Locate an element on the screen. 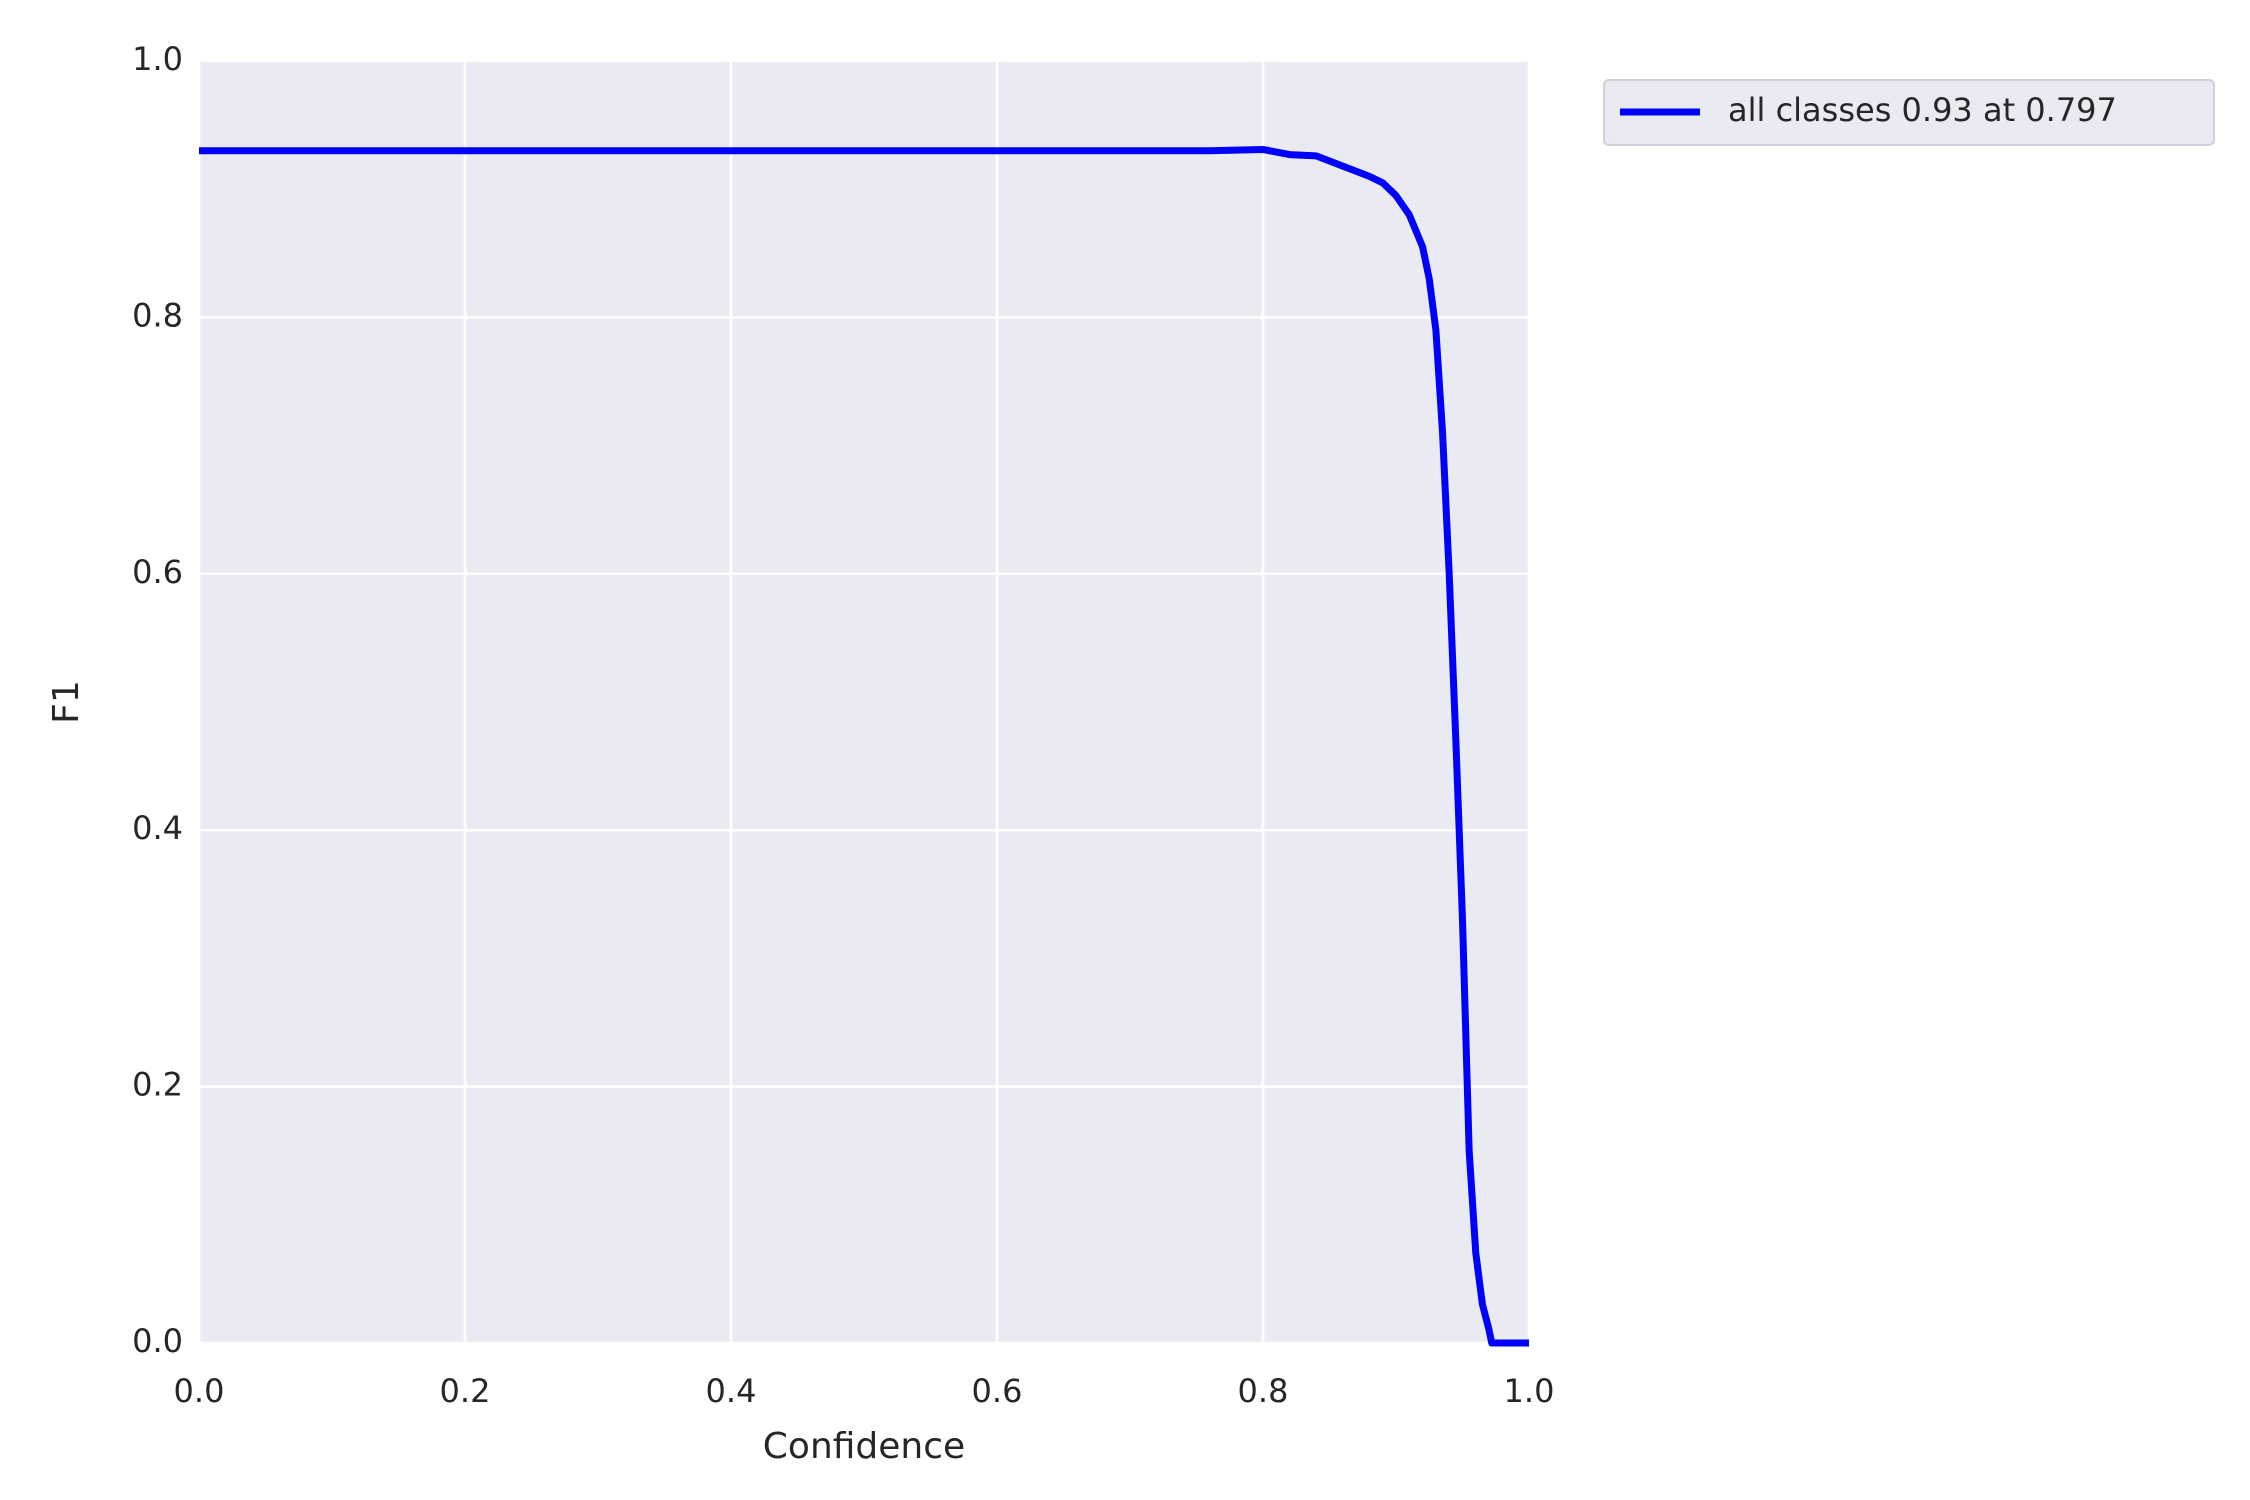  y-tick-label: 1.0 is located at coordinates (157, 59).